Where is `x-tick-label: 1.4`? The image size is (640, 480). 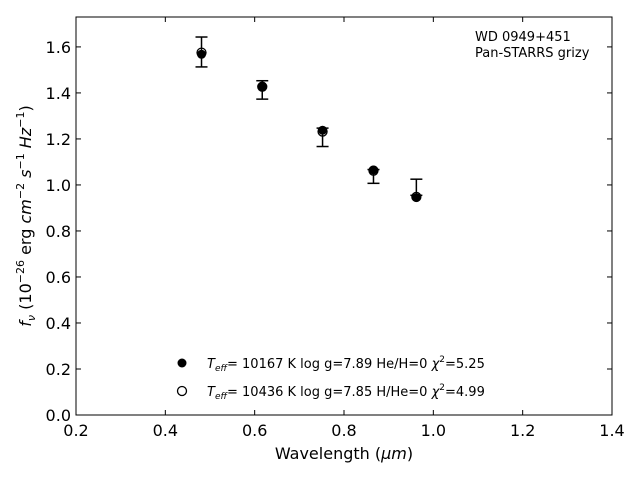 x-tick-label: 1.4 is located at coordinates (611, 430).